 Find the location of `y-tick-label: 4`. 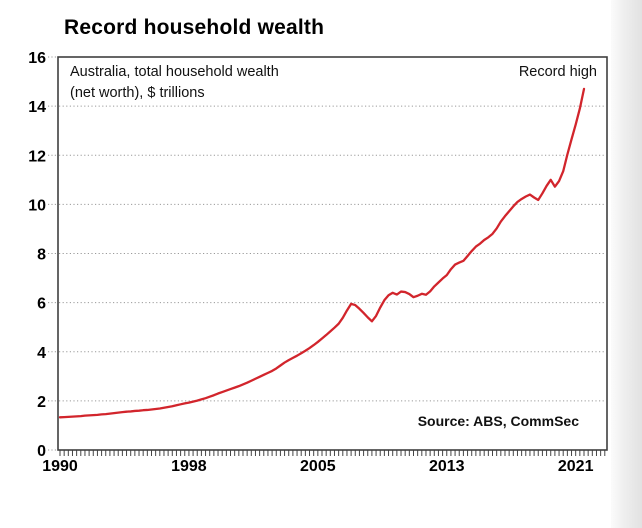

y-tick-label: 4 is located at coordinates (41, 353).